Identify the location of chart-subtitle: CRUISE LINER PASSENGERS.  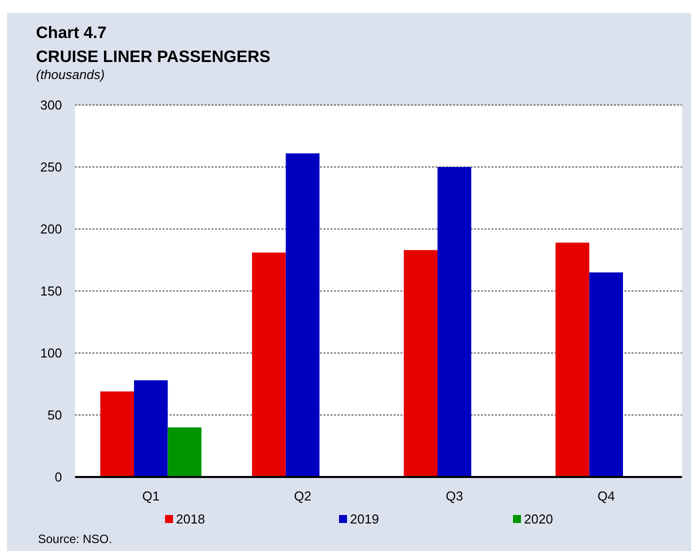
(153, 57).